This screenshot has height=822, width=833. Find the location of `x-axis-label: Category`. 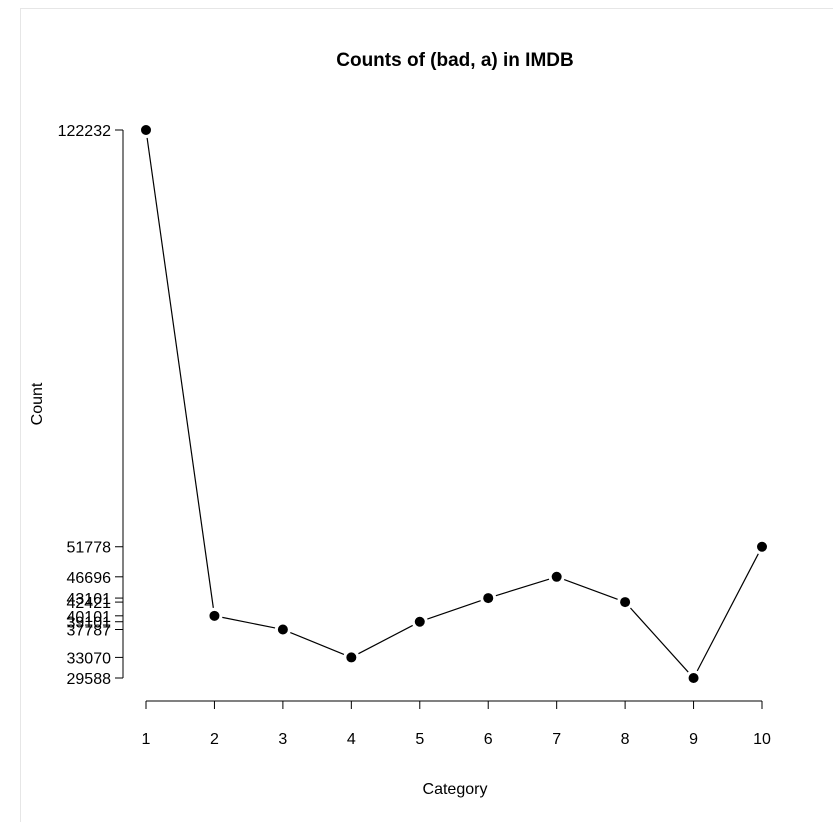

x-axis-label: Category is located at coordinates (455, 789).